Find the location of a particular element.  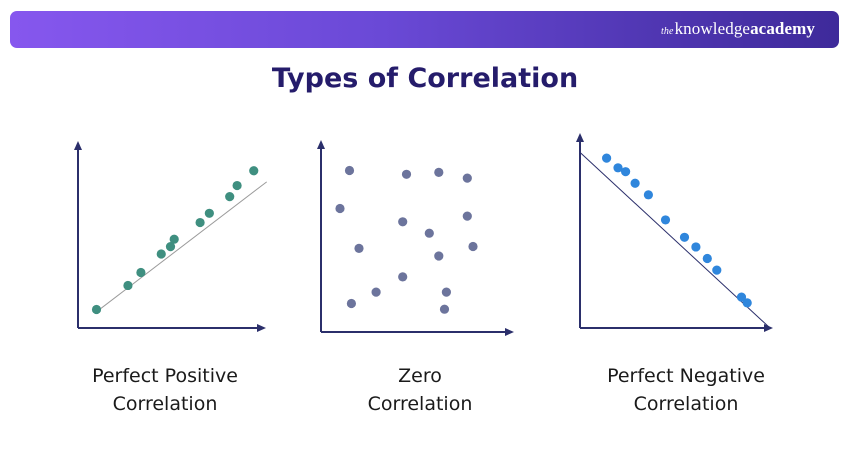

negative-x-axis-arrow is located at coordinates (768, 328).